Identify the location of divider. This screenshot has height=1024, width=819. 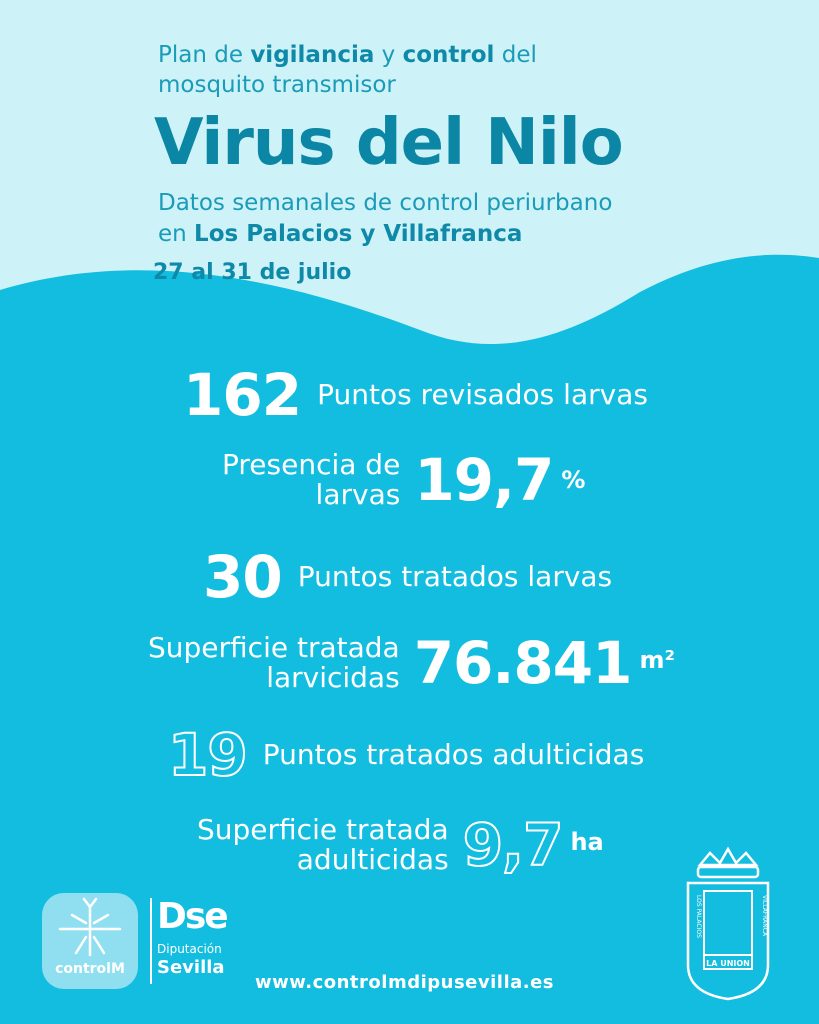
(151, 941).